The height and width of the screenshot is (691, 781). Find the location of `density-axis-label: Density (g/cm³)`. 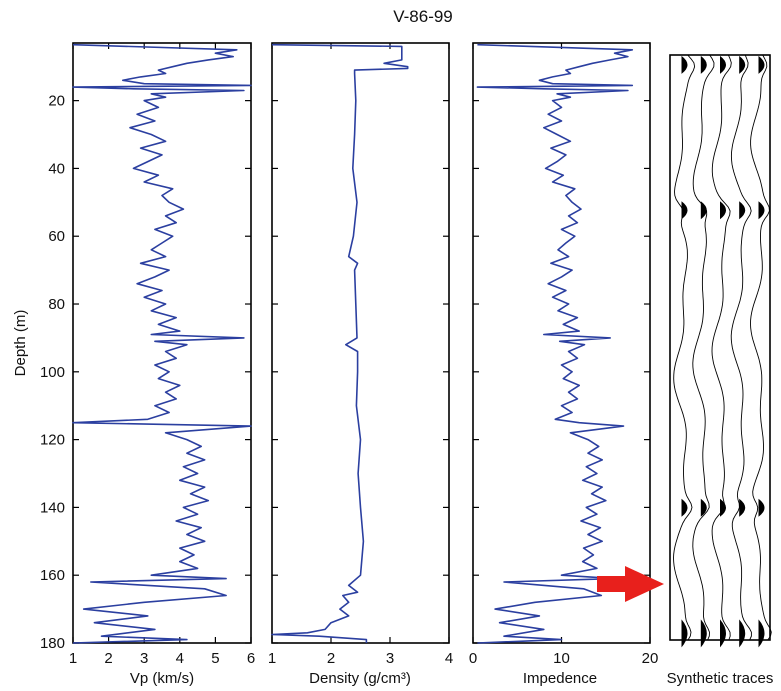

density-axis-label: Density (g/cm³) is located at coordinates (360, 678).